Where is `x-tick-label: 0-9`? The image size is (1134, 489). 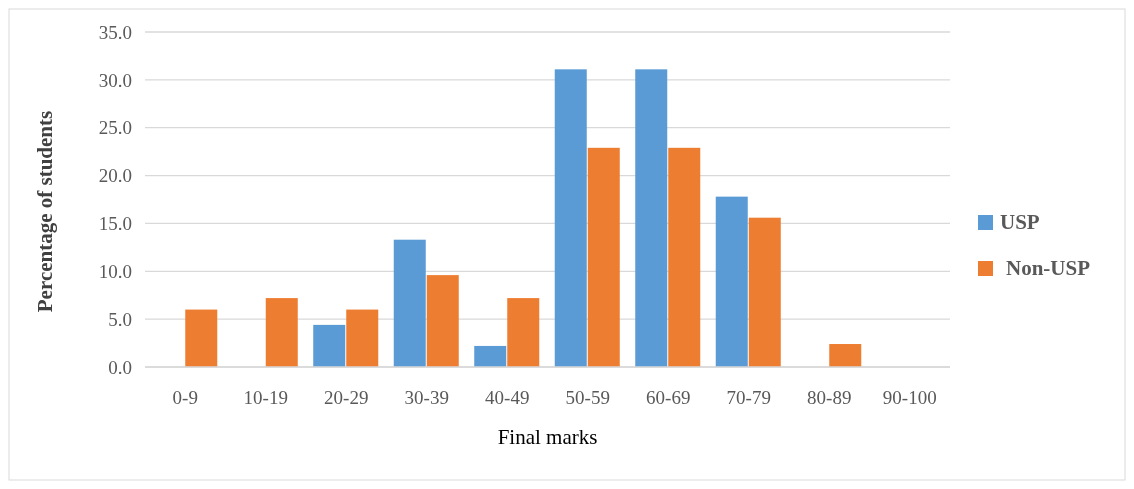
x-tick-label: 0-9 is located at coordinates (185, 397).